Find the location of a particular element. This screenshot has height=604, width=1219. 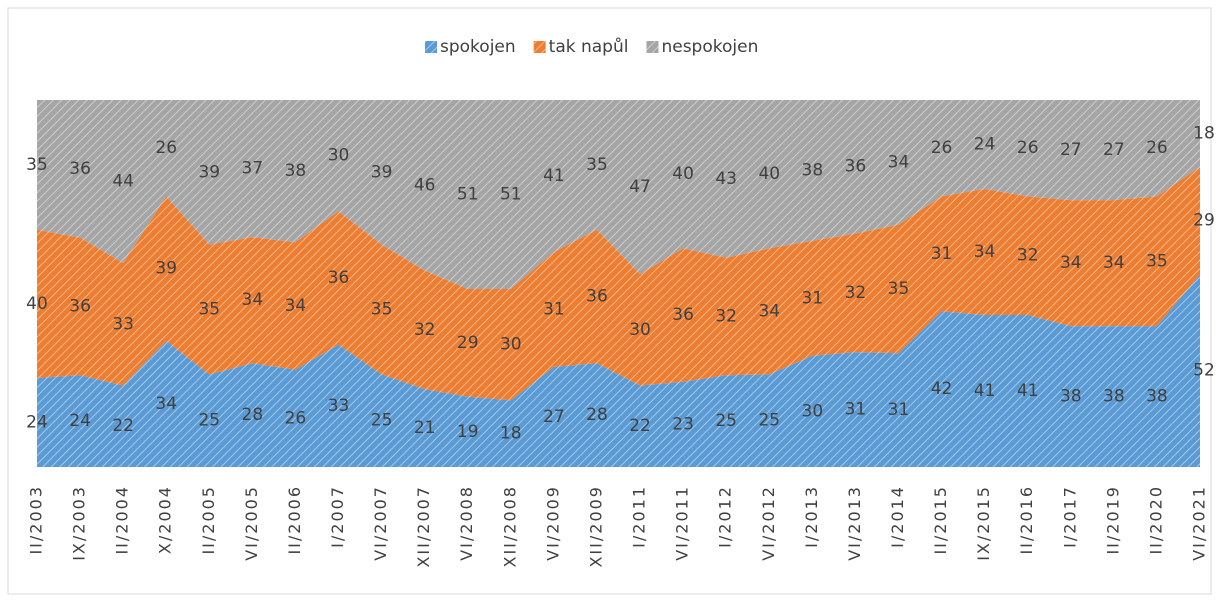

data-label: 22 is located at coordinates (123, 426).